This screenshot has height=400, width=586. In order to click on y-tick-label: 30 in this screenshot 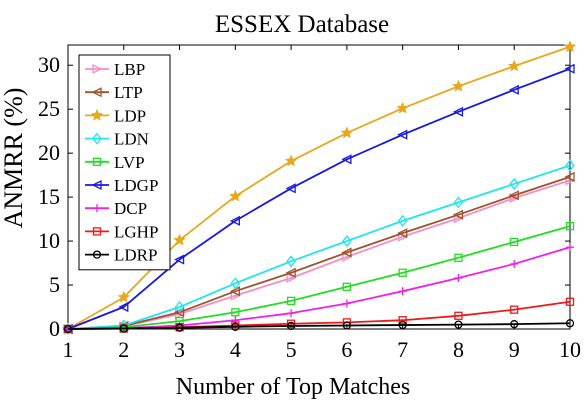, I will do `click(49, 64)`.